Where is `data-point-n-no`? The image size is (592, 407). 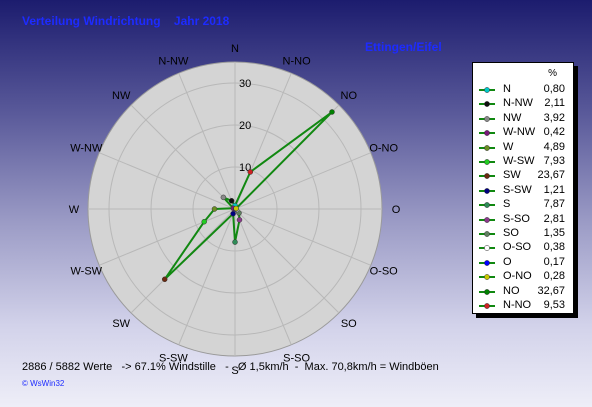 data-point-n-no is located at coordinates (250, 172).